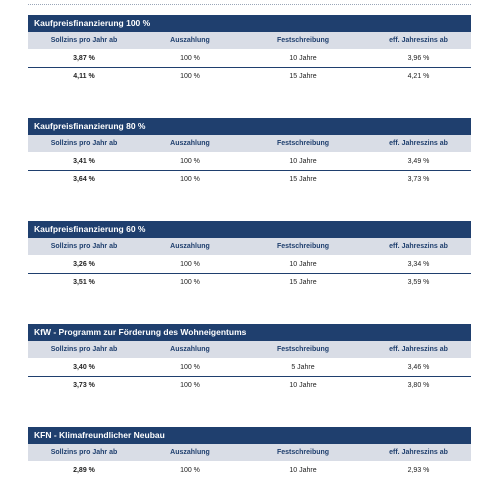 This screenshot has height=479, width=499. Describe the element at coordinates (303, 367) in the screenshot. I see `cell-festschreibung: 5 Jahre` at that location.